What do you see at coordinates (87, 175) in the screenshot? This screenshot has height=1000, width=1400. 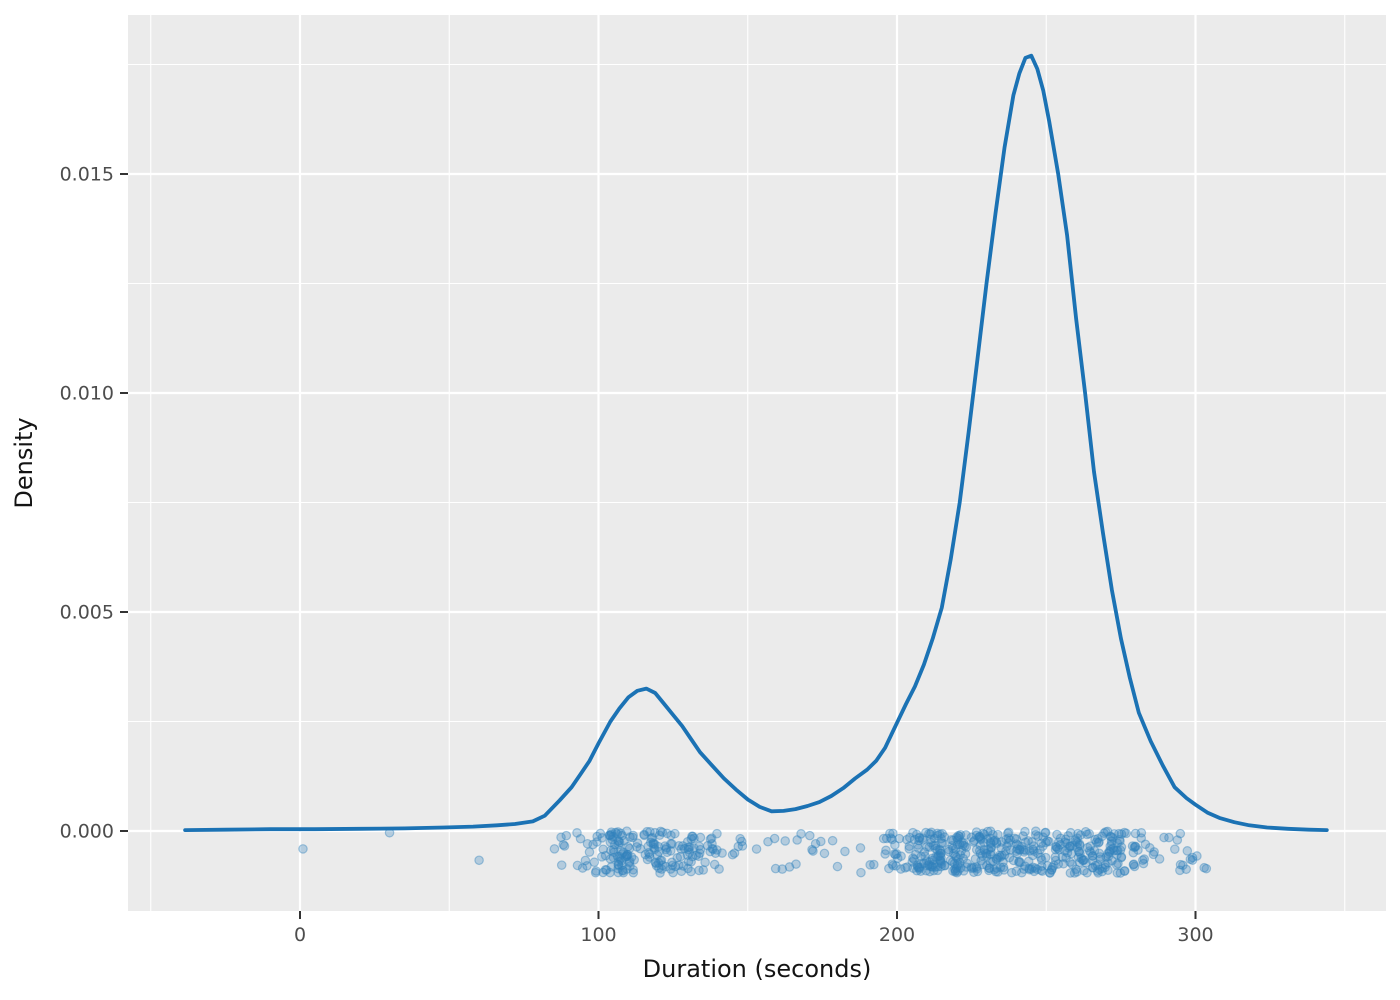 I see `y-tick-label: 0.015` at bounding box center [87, 175].